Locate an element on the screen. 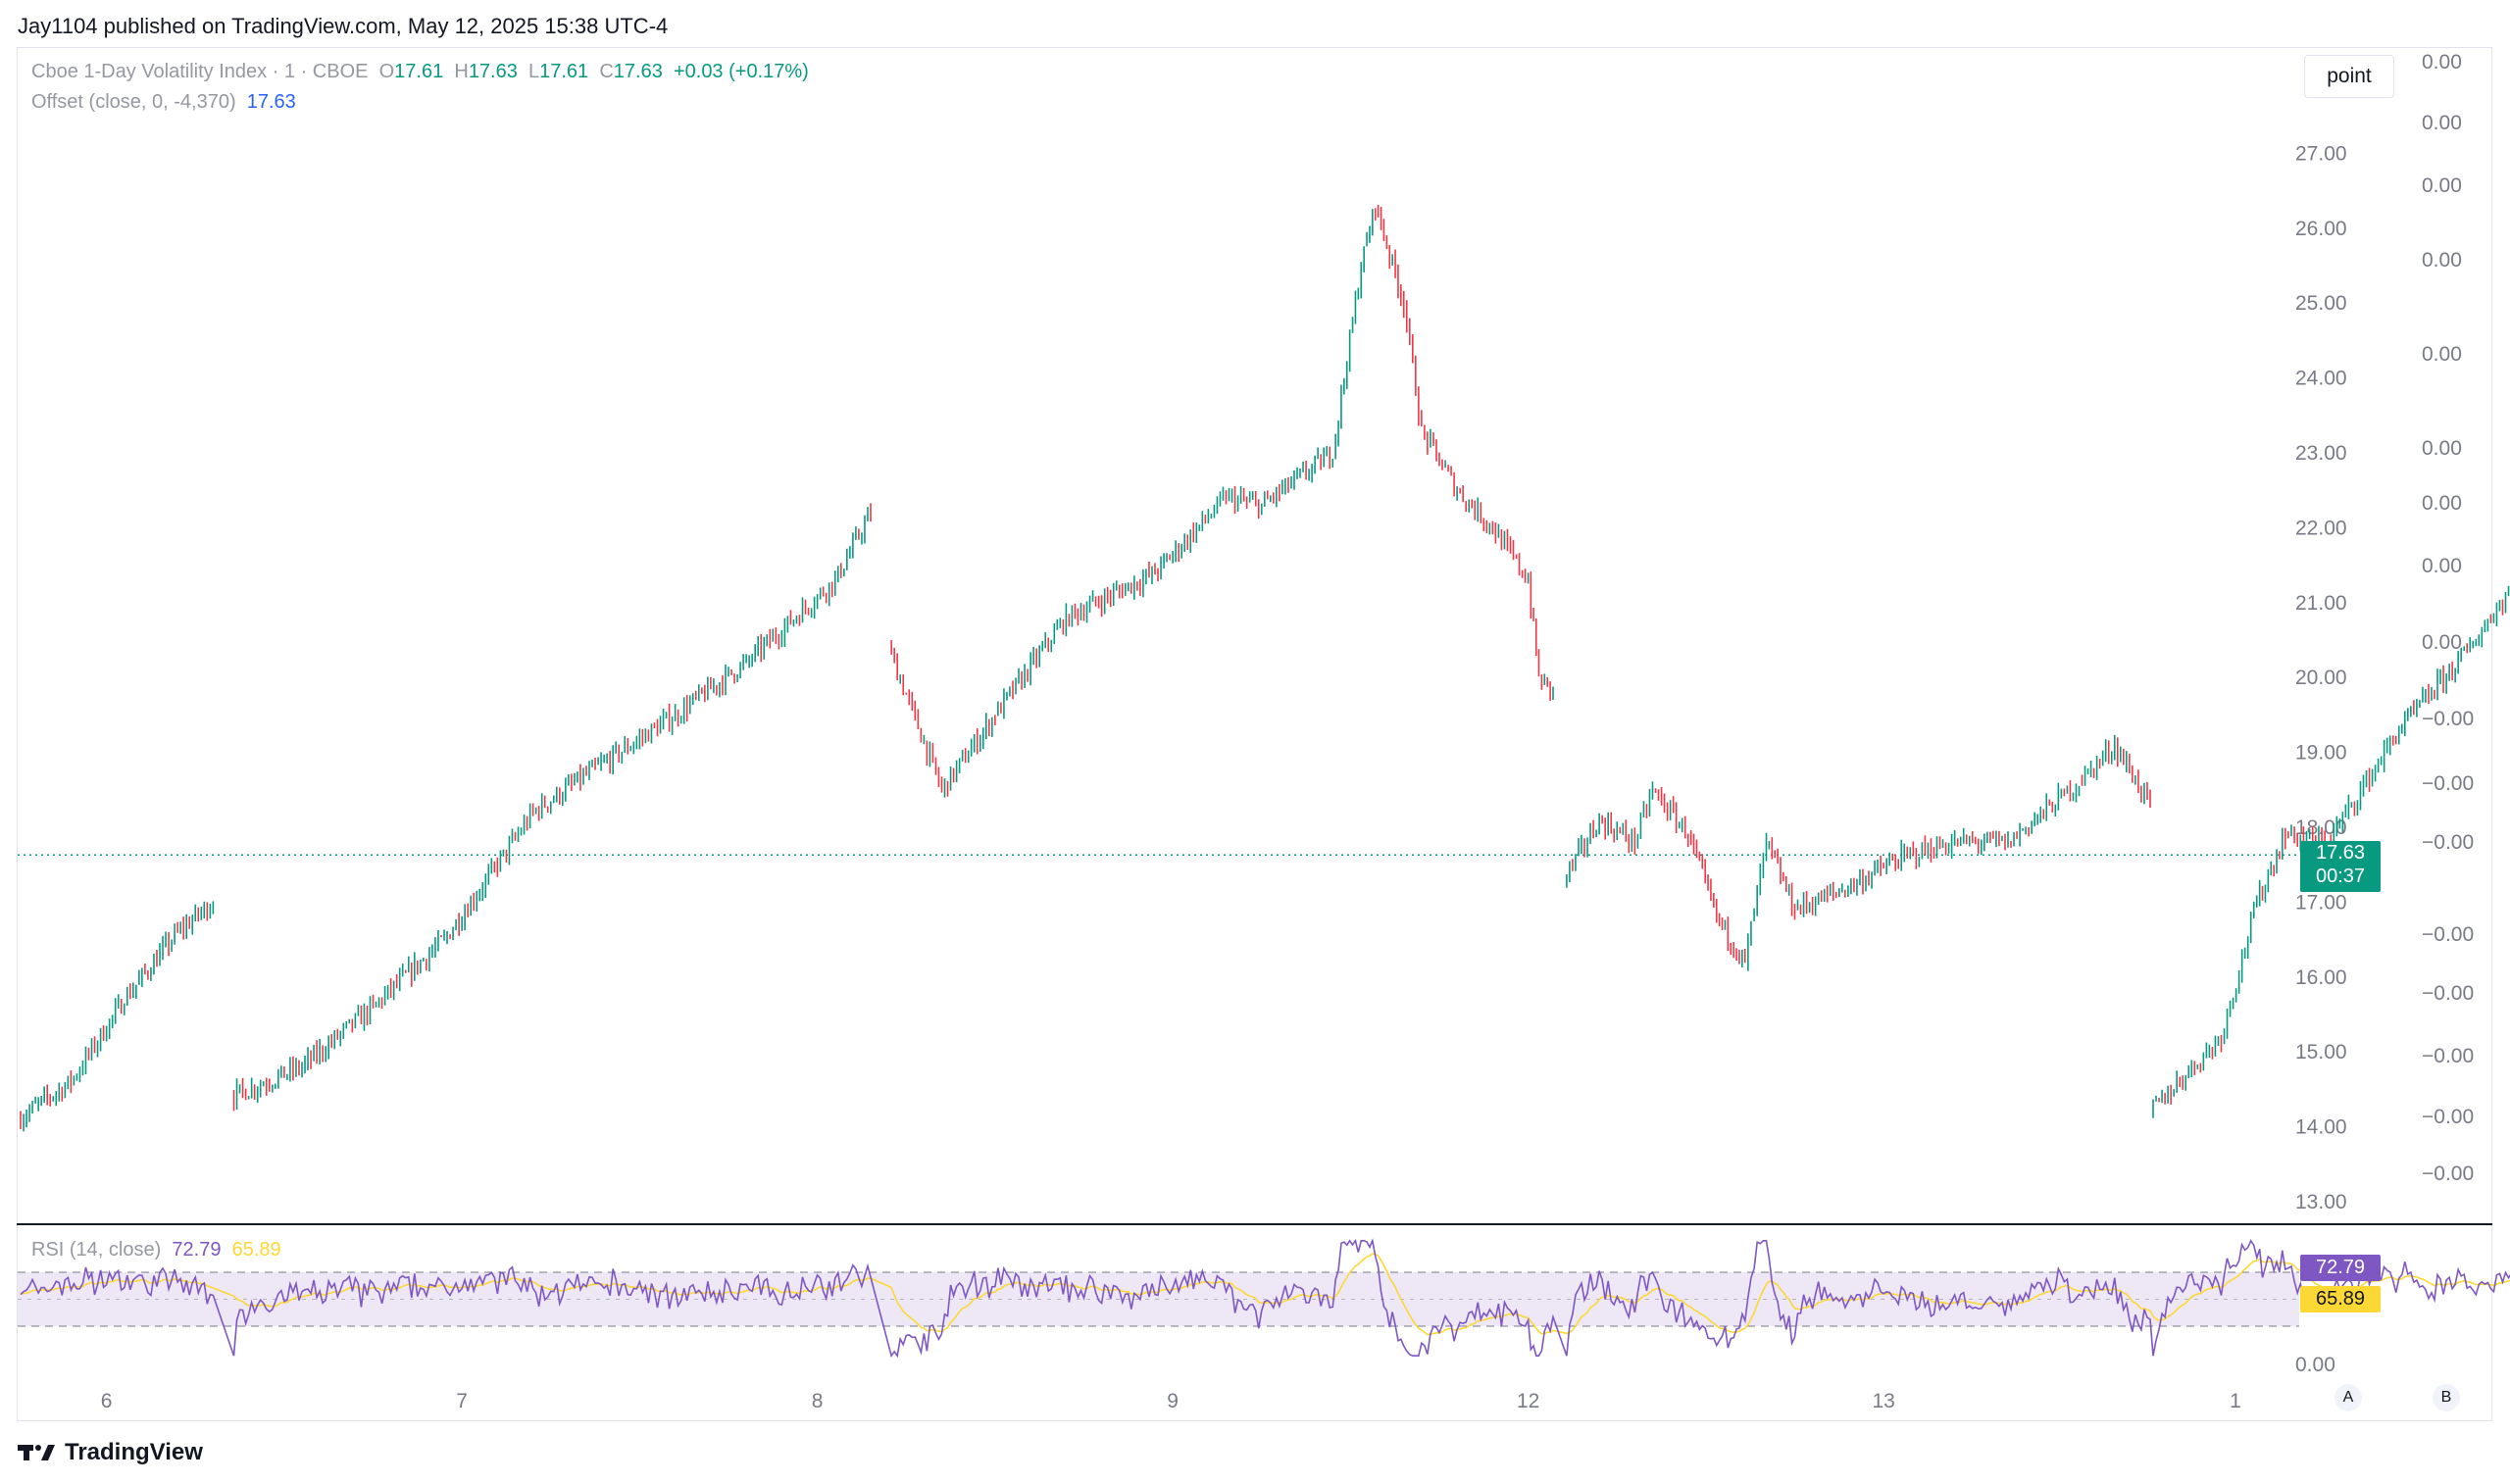  offset-value: 17.63 is located at coordinates (271, 102).